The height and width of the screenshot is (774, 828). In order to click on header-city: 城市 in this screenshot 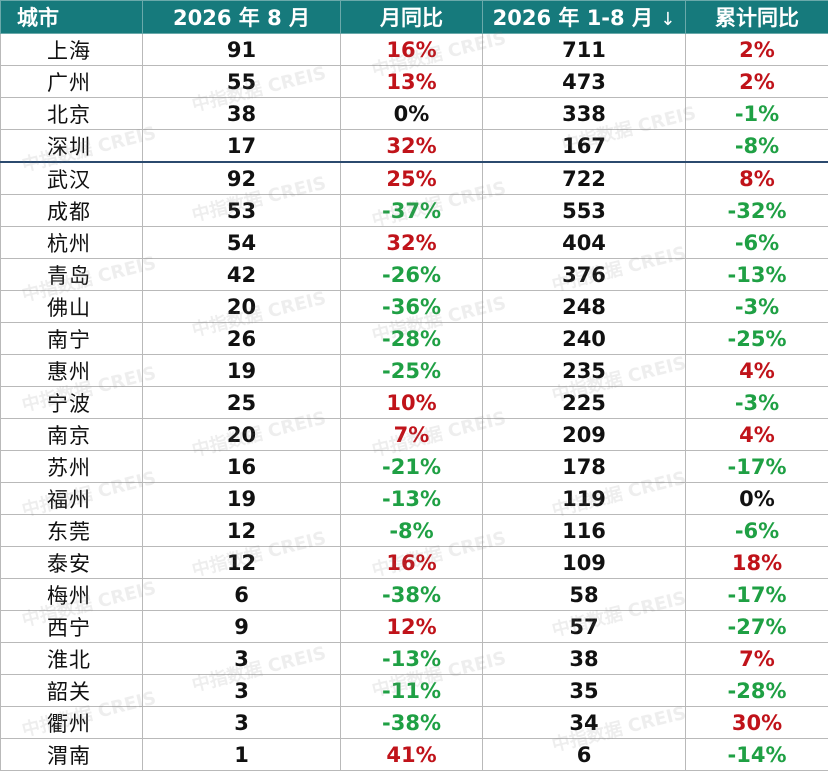, I will do `click(71, 17)`.